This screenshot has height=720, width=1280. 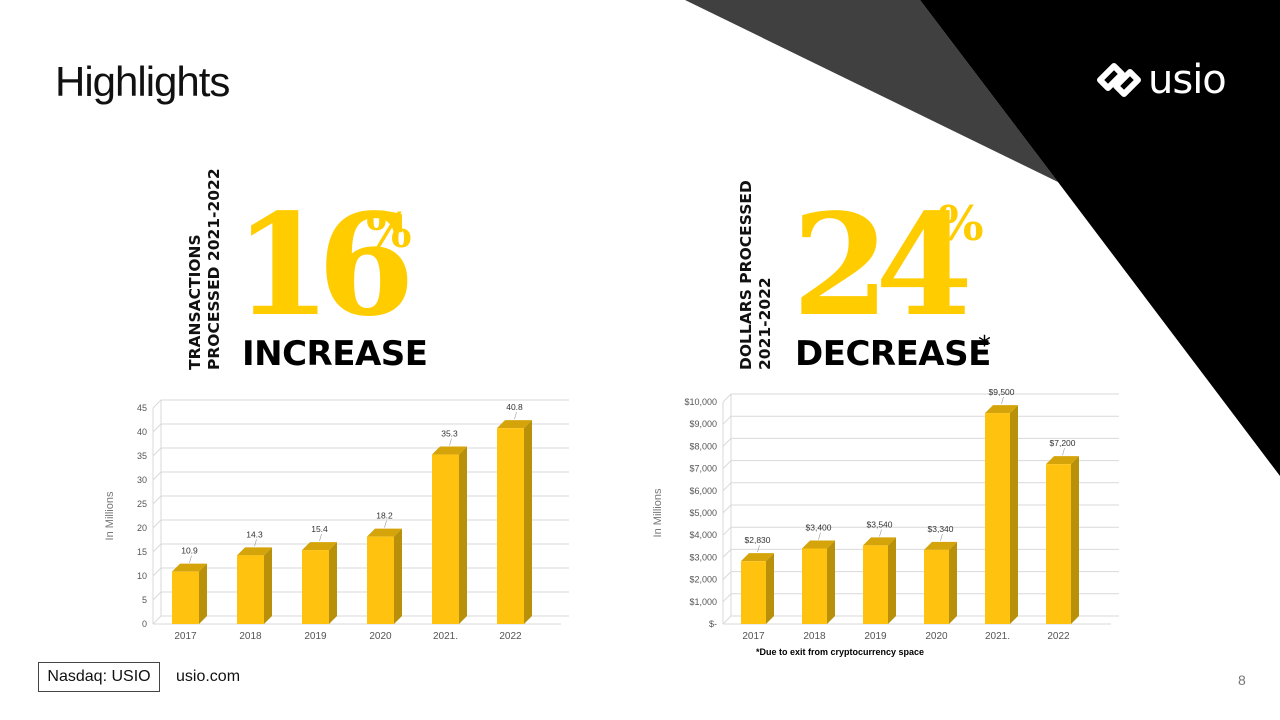 What do you see at coordinates (214, 269) in the screenshot?
I see `transactions-label-line2: PROCESSED 2021-2022` at bounding box center [214, 269].